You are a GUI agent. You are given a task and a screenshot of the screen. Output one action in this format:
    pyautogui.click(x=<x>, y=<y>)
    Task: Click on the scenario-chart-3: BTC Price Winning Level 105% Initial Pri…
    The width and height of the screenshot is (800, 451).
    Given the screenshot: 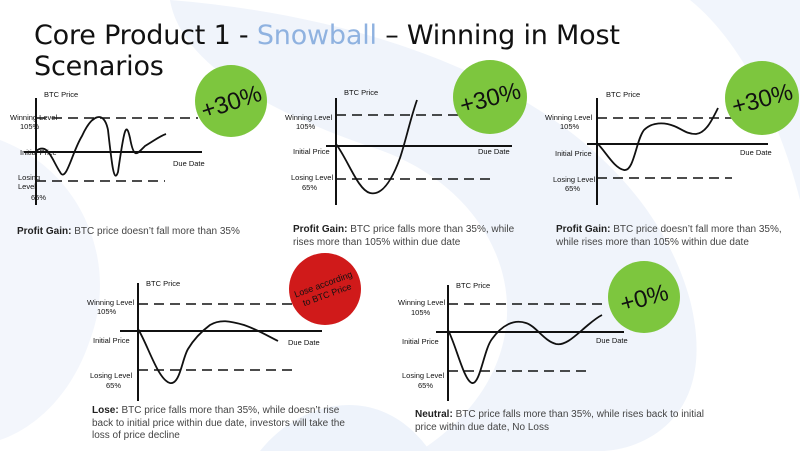 What is the action you would take?
    pyautogui.click(x=672, y=133)
    